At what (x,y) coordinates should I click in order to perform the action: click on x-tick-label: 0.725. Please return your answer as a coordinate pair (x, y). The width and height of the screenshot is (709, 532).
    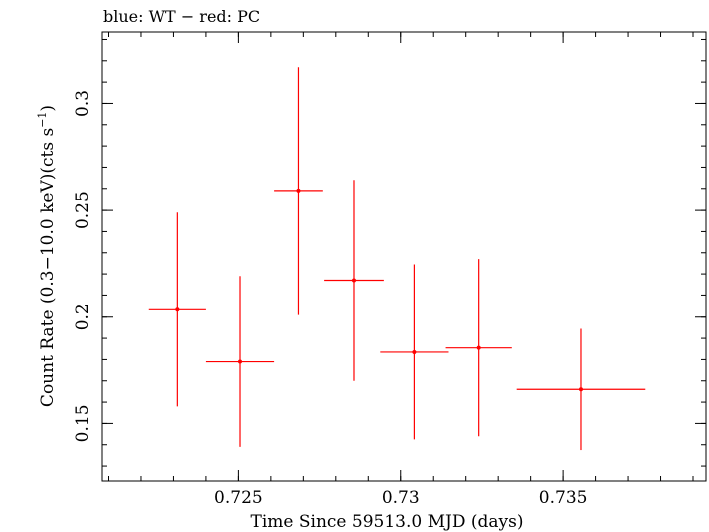
    Looking at the image, I should click on (238, 498).